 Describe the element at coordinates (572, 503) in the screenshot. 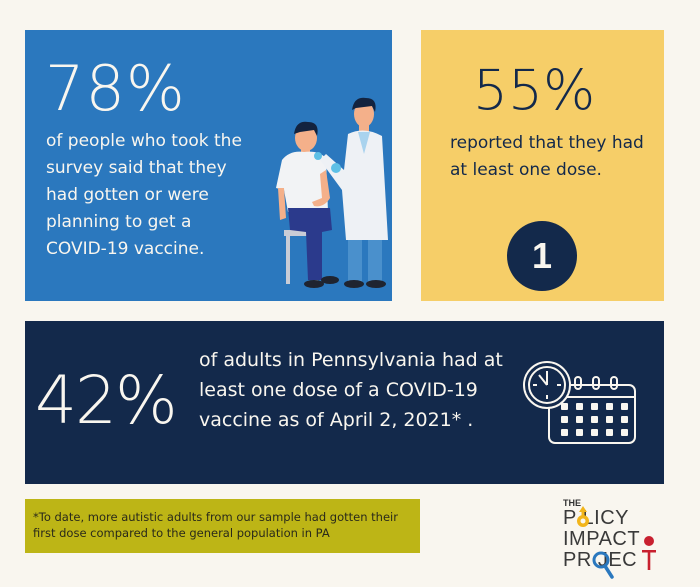

I see `logo-the: THE` at that location.